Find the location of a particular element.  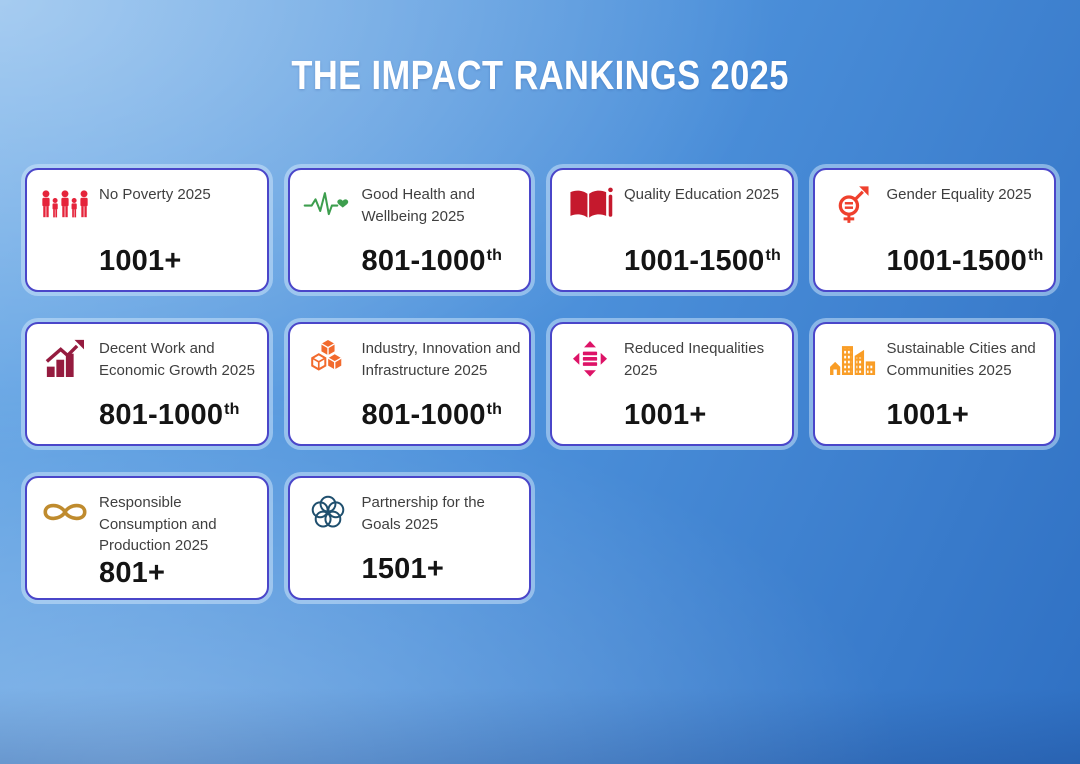

gender-equality-icon is located at coordinates (853, 204).